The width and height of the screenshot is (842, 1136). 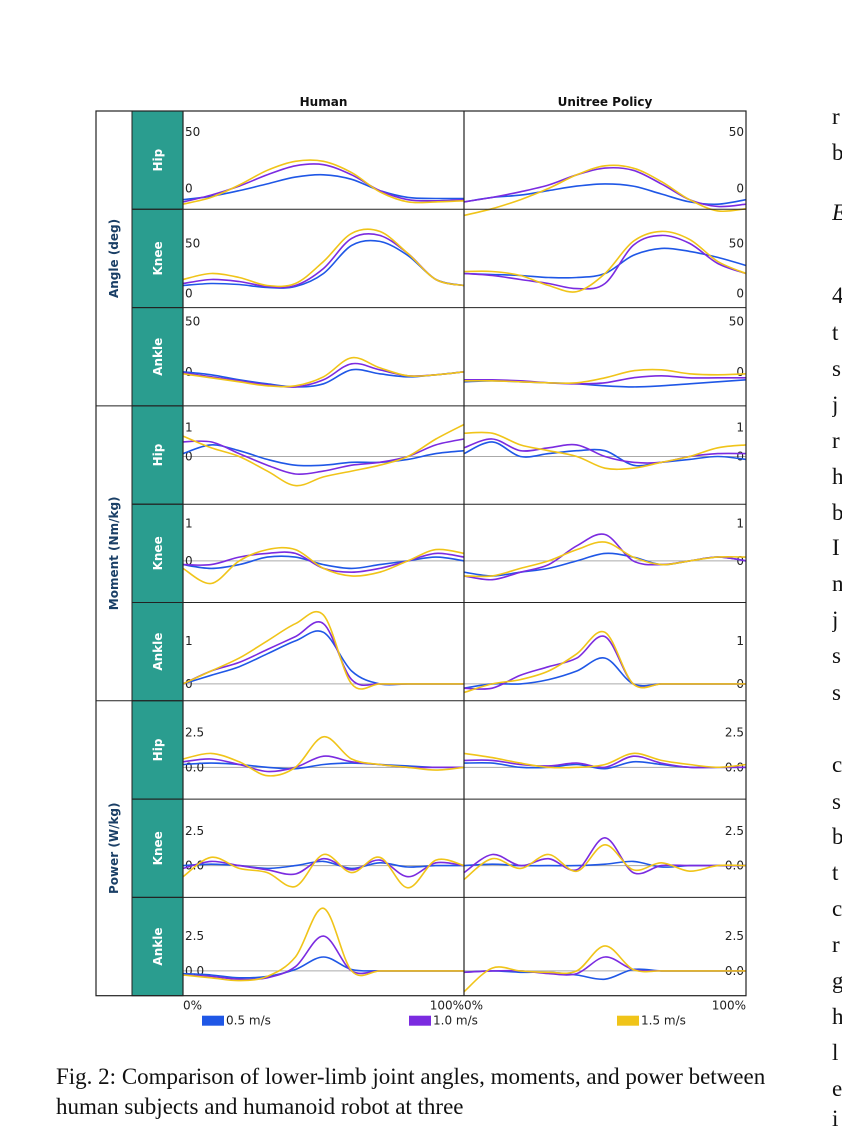 What do you see at coordinates (324, 102) in the screenshot?
I see `column-title: Human` at bounding box center [324, 102].